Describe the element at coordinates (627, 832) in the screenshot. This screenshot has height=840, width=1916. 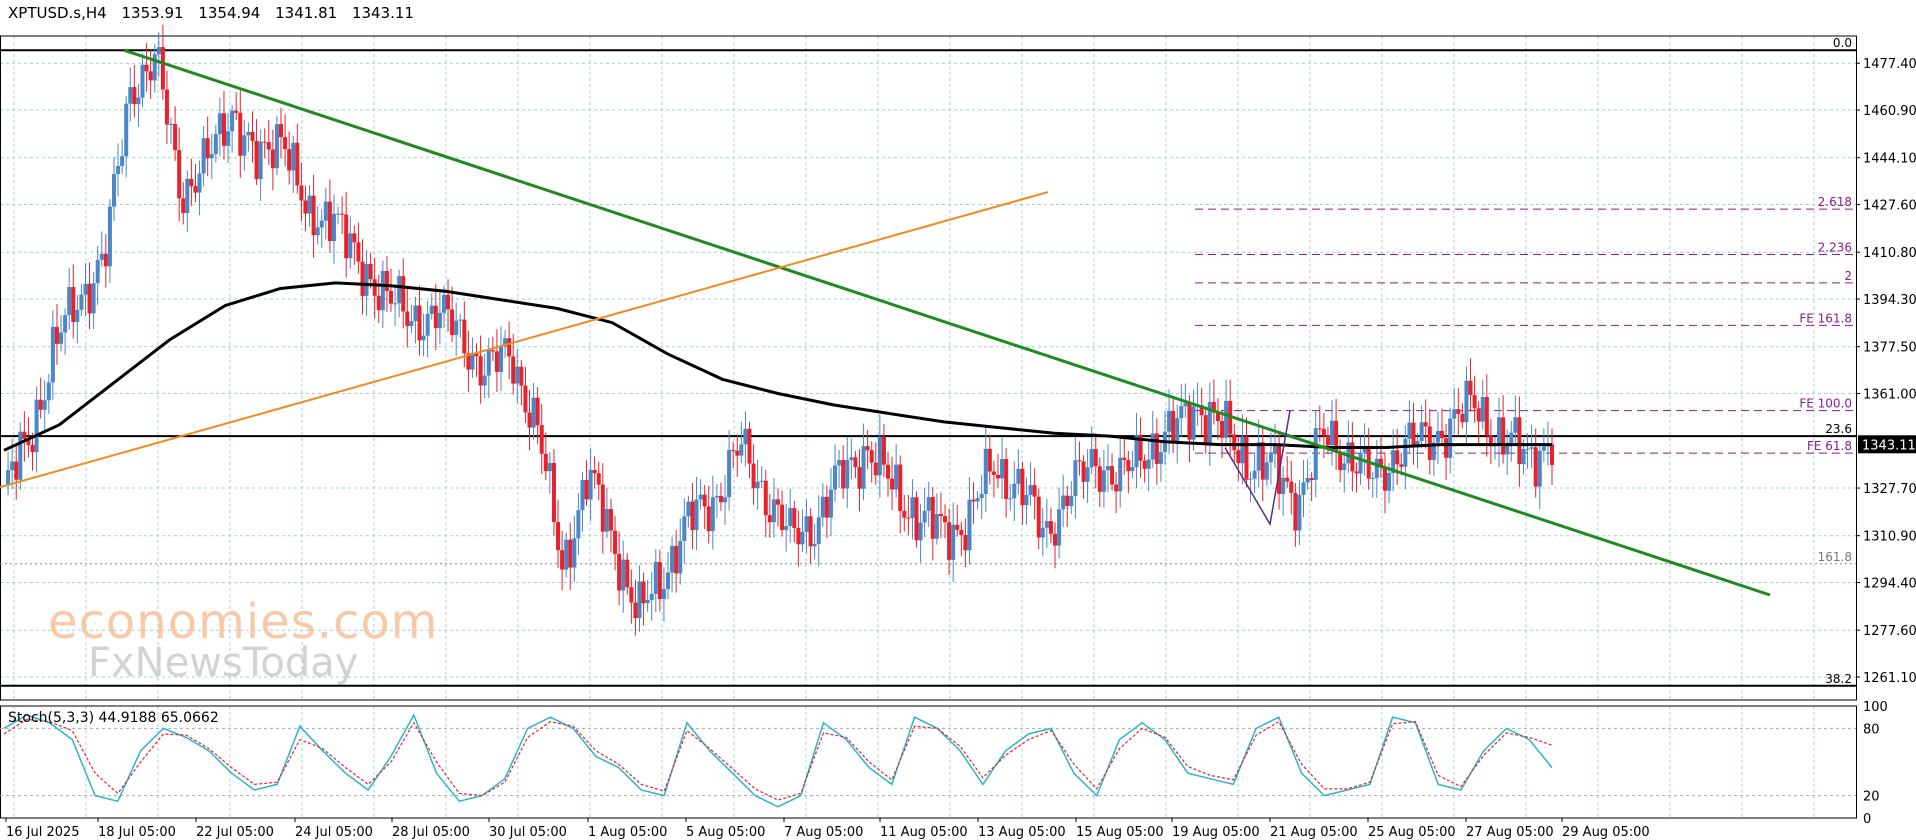
I see `x-tick-label: 1 Aug 05:00` at that location.